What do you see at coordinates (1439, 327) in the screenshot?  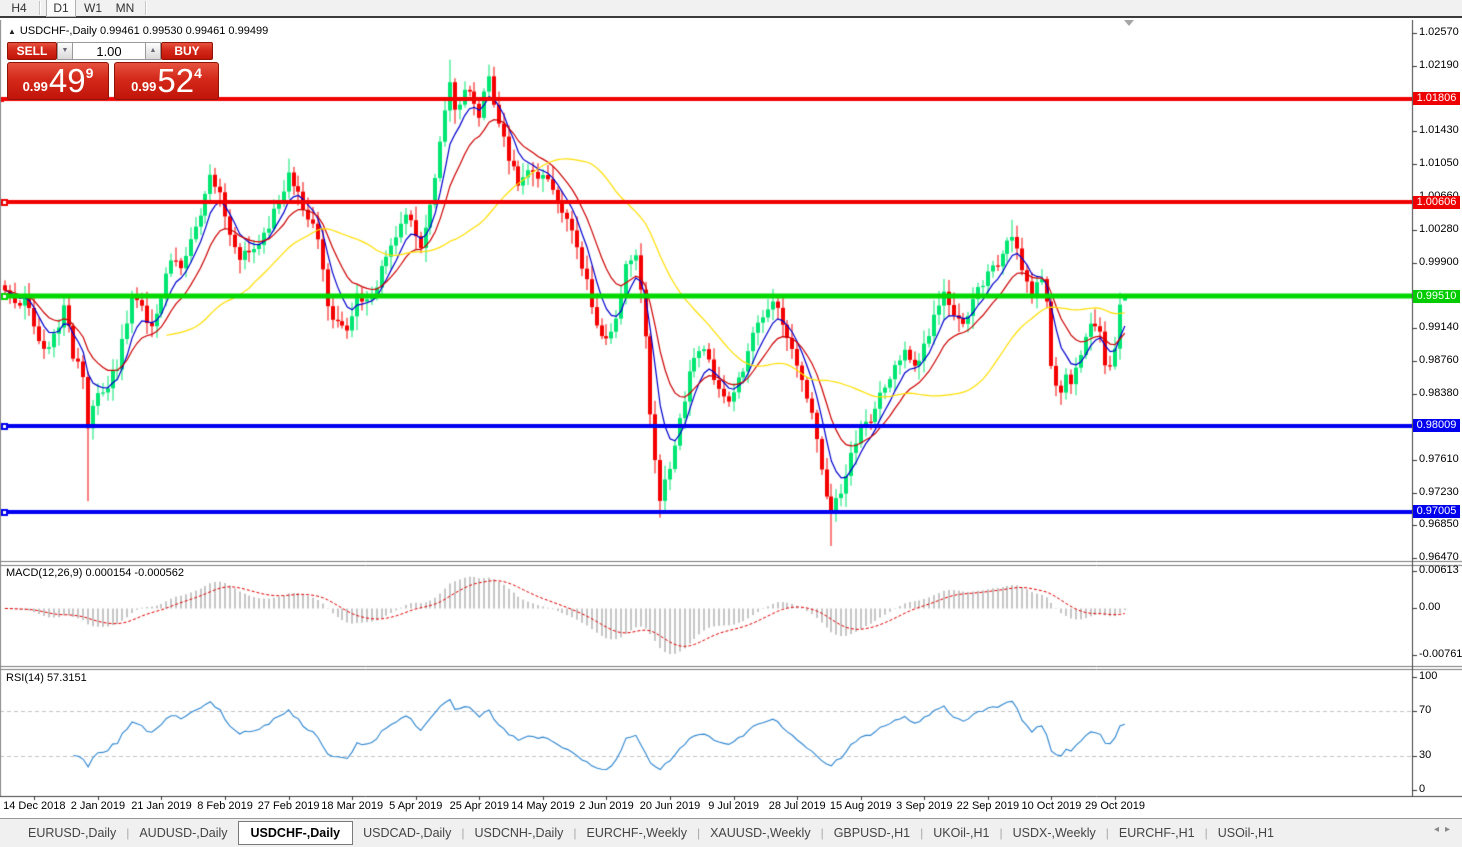 I see `price-axis-tick: 0.99140` at bounding box center [1439, 327].